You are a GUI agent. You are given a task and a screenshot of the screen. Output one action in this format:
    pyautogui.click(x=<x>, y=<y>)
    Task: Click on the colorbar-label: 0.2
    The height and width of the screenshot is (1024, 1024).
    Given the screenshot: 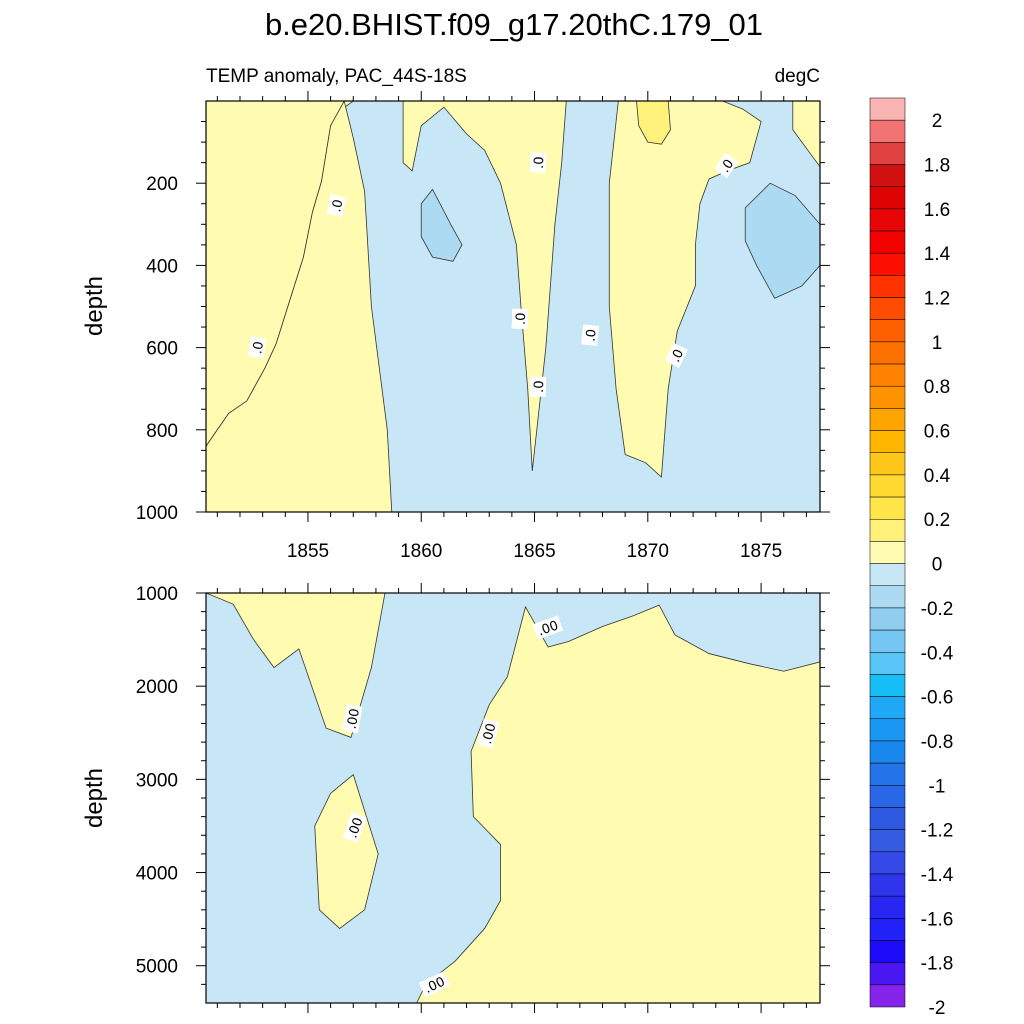 What is the action you would take?
    pyautogui.click(x=937, y=520)
    